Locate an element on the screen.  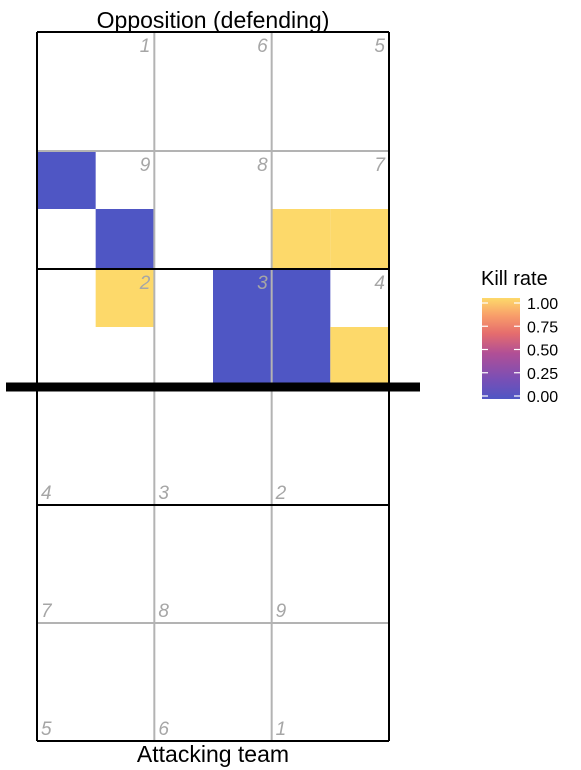
zone-label-opposition: 3 is located at coordinates (262, 283).